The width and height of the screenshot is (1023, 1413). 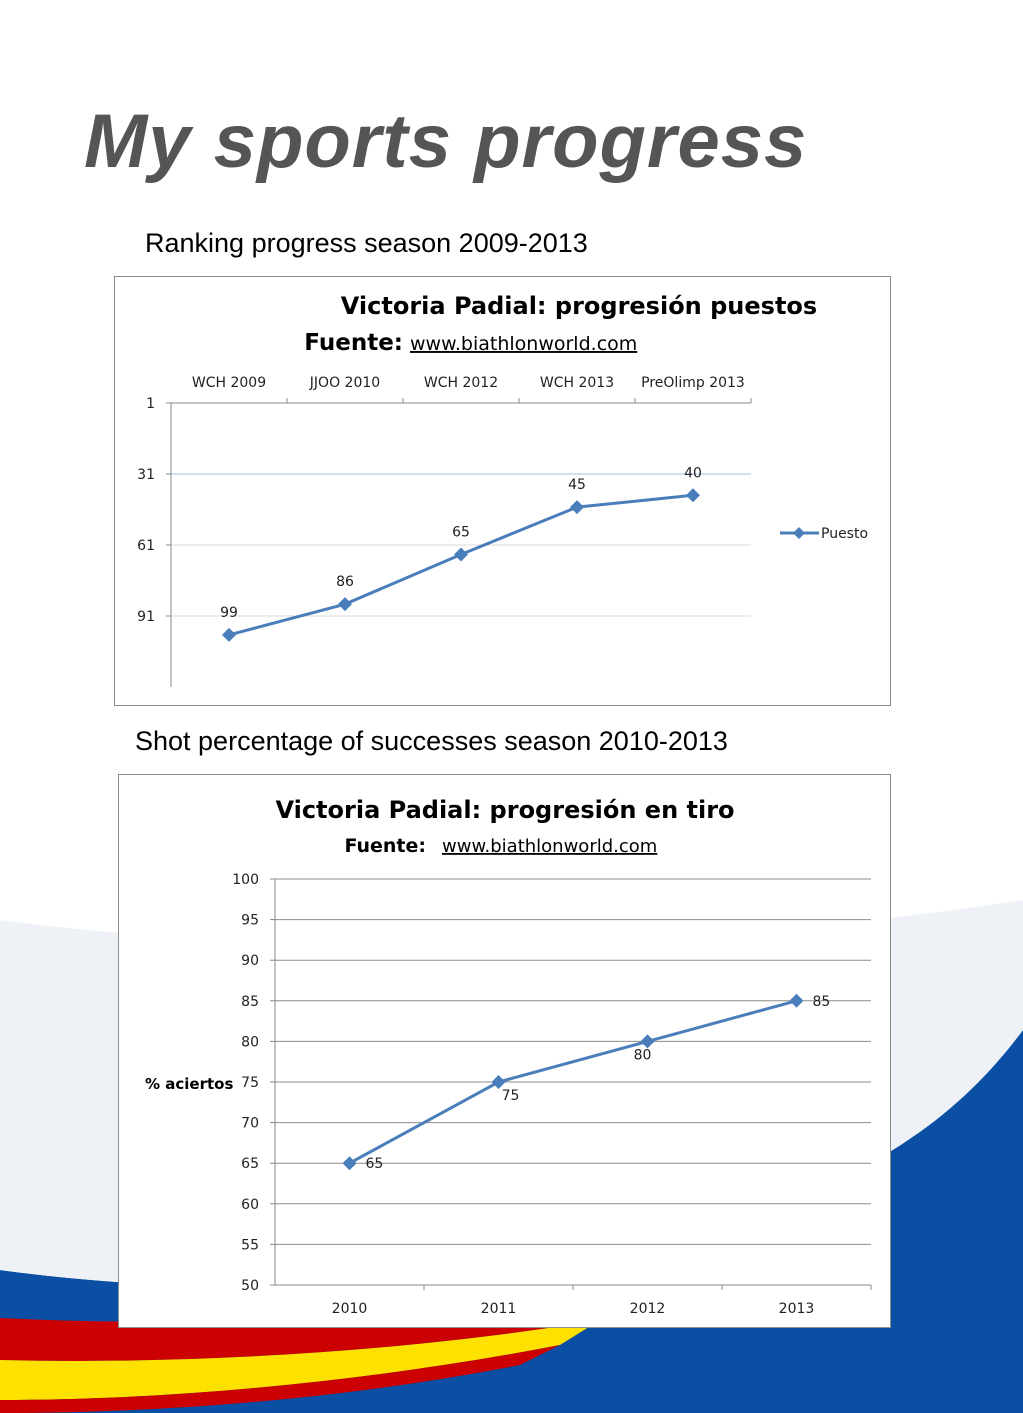 What do you see at coordinates (446, 141) in the screenshot?
I see `page-title: My sports progress` at bounding box center [446, 141].